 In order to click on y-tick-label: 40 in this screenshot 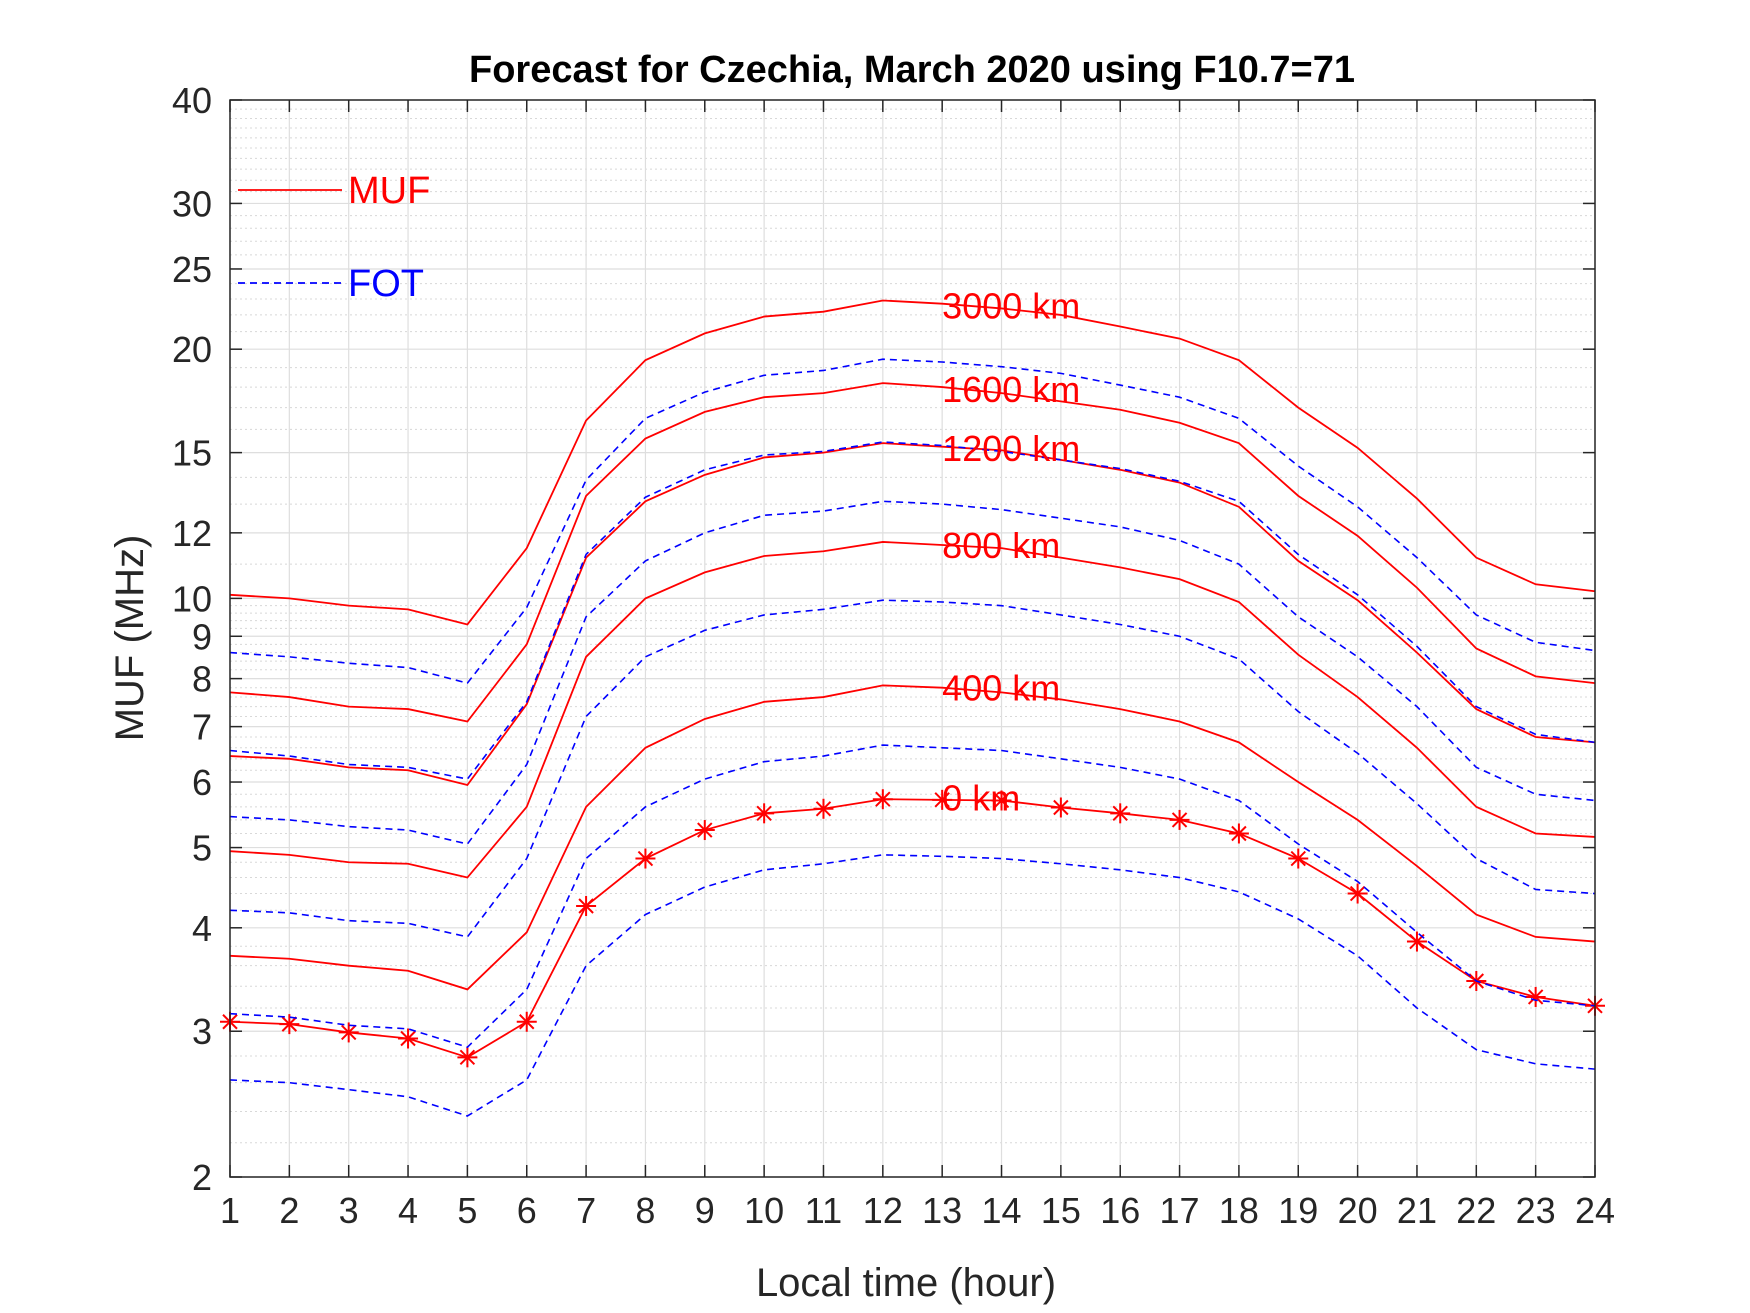, I will do `click(192, 100)`.